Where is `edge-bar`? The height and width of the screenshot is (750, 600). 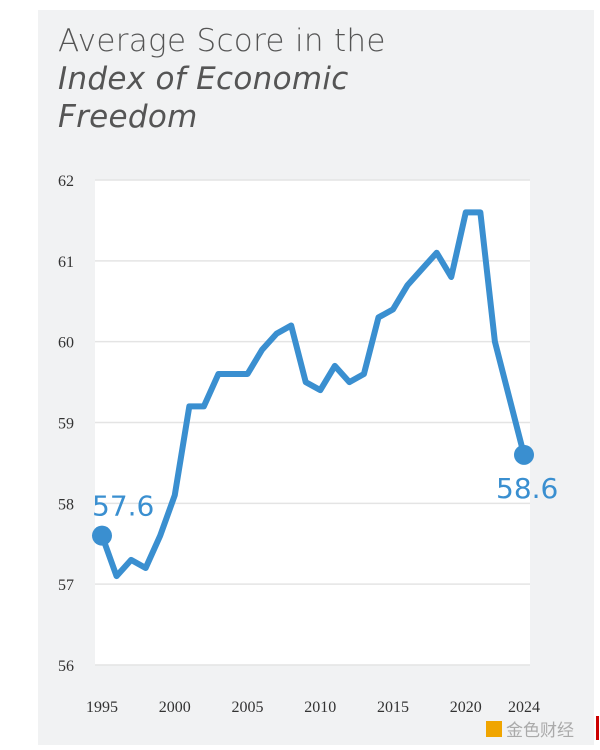
edge-bar is located at coordinates (597, 728).